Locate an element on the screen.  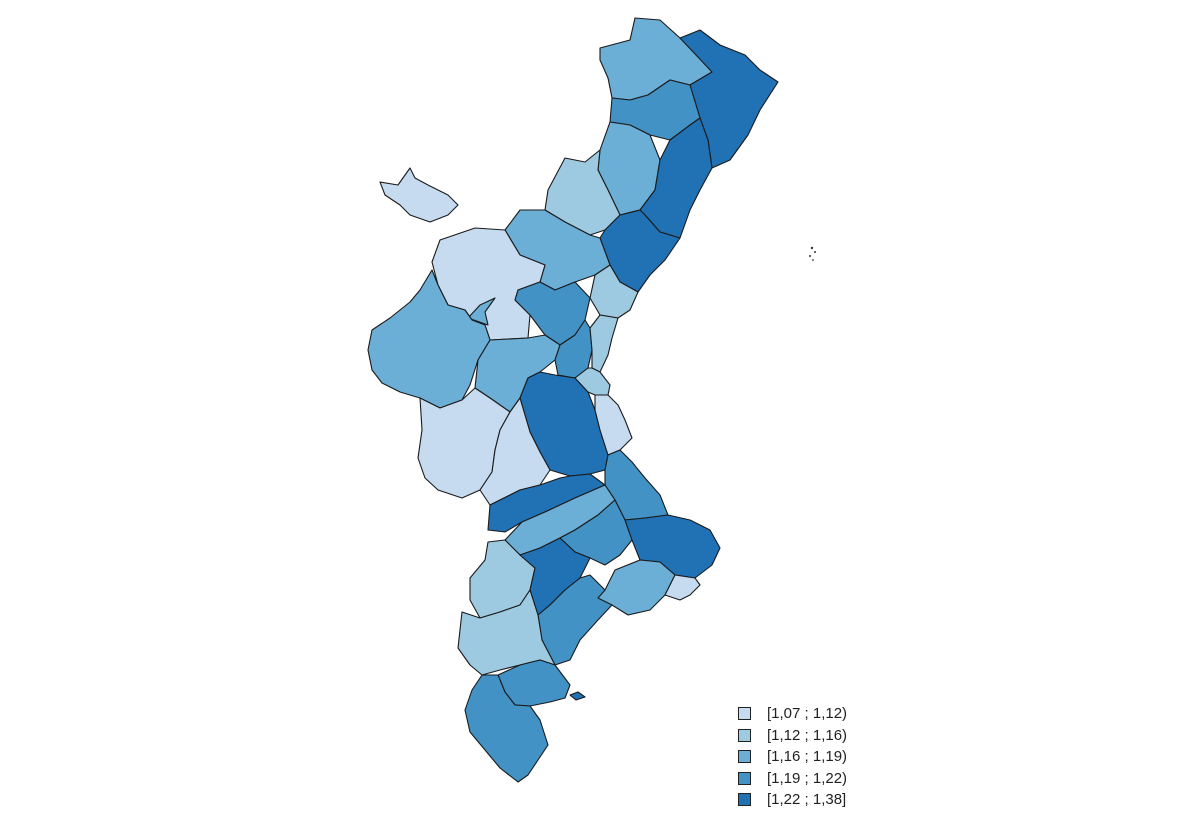
legend-item: [1,12 ; 1,16) is located at coordinates (818, 736).